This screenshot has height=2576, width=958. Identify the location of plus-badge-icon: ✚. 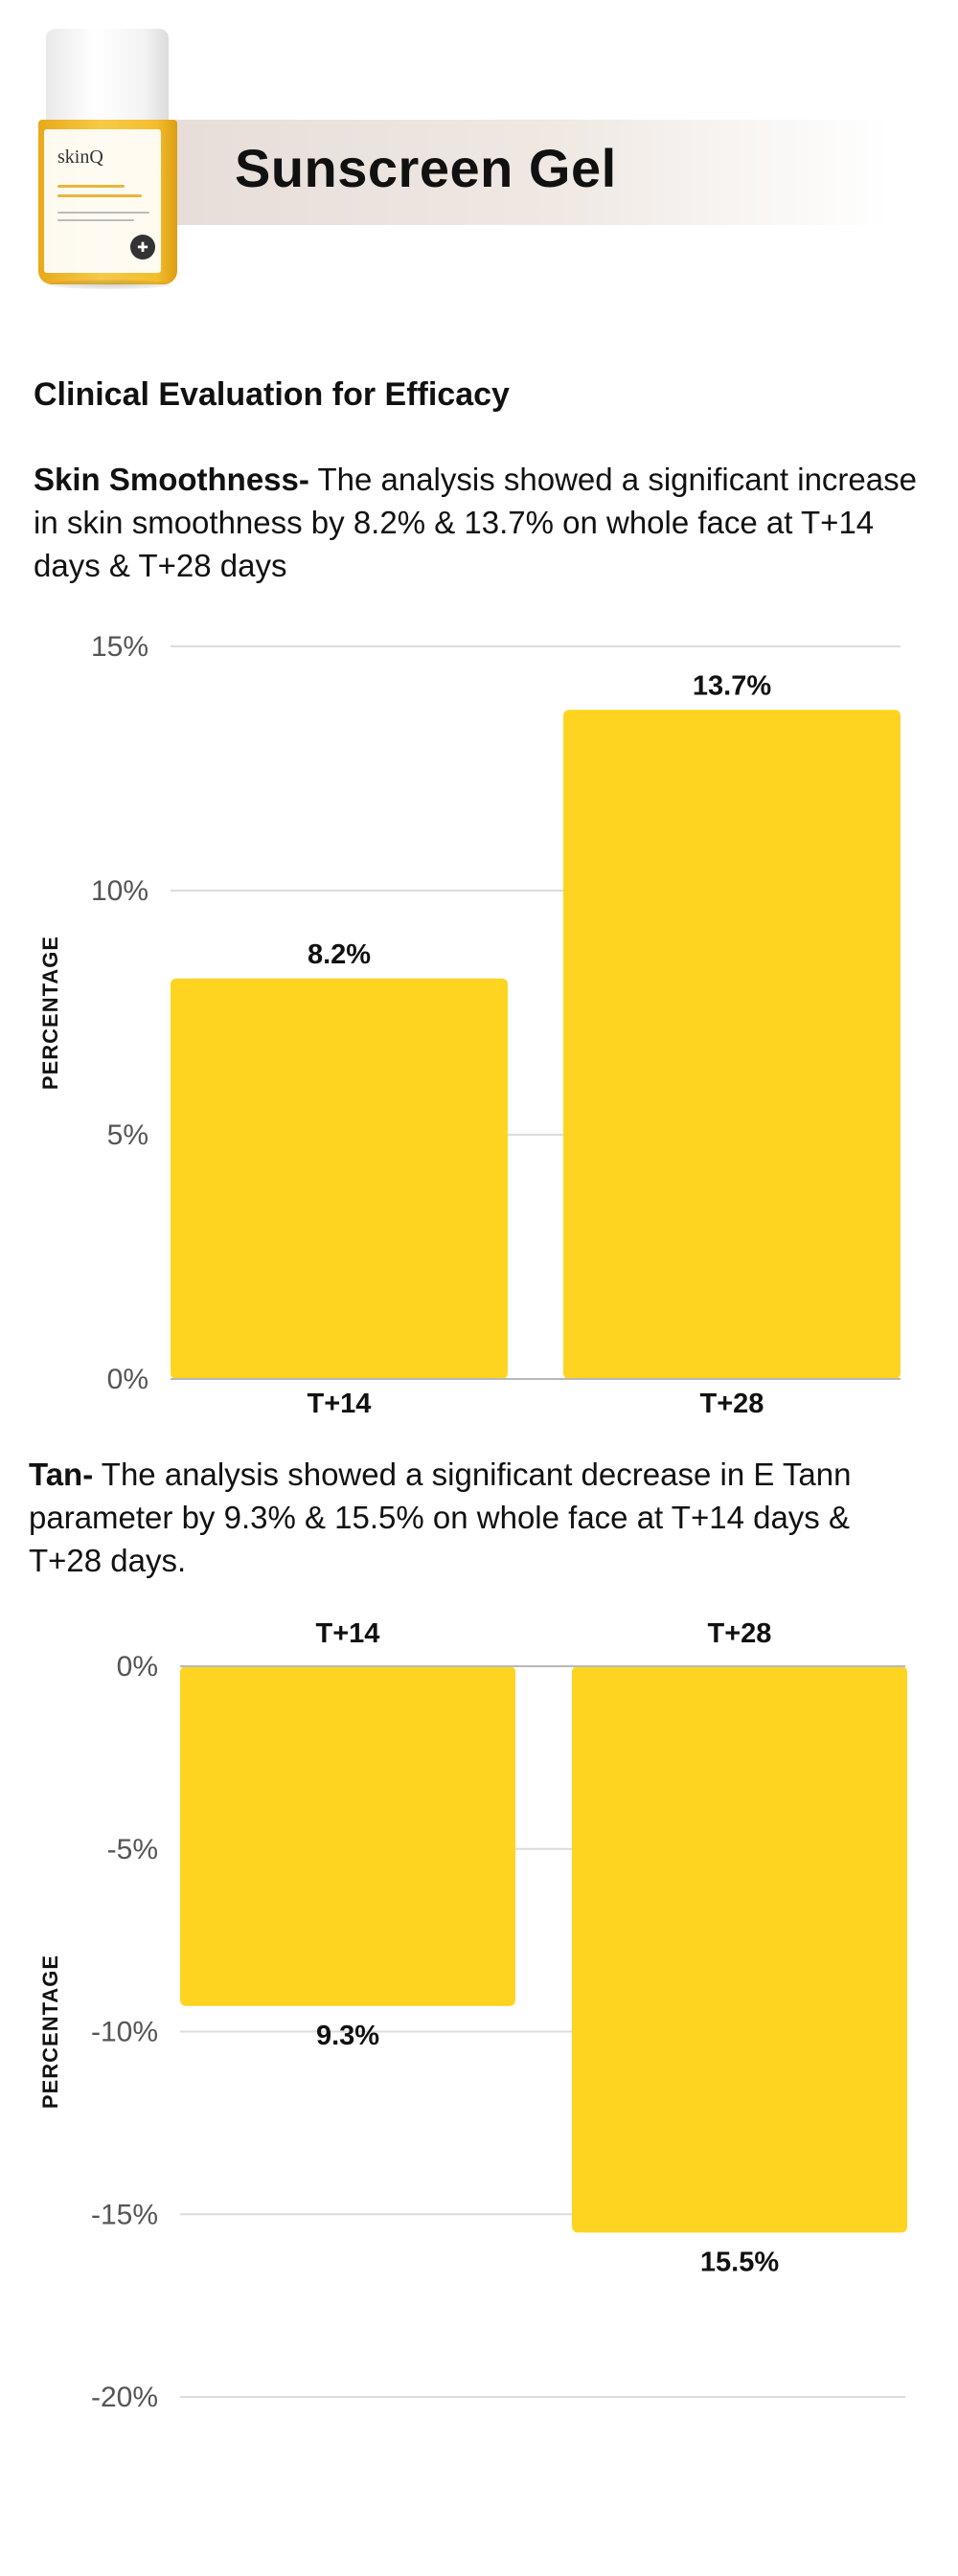
(142, 248).